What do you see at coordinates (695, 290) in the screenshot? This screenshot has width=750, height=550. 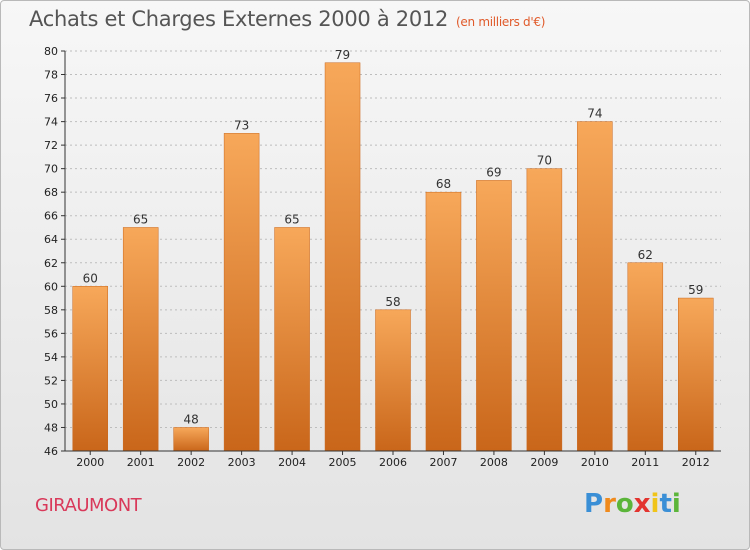 I see `value-label-2012: 59` at bounding box center [695, 290].